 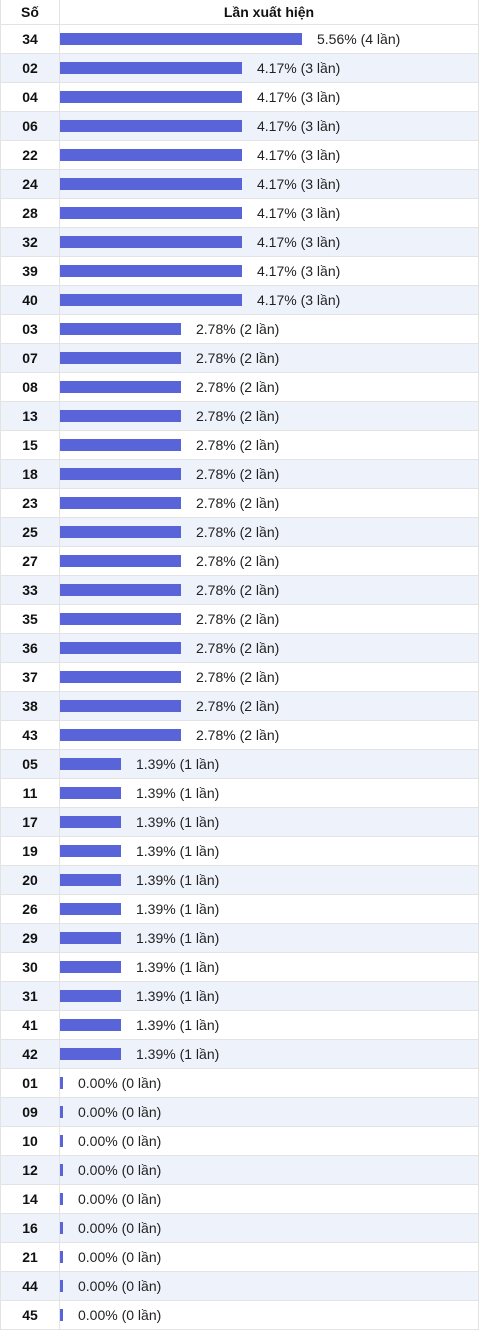 I want to click on table-row: 18 2.78% (2 lần), so click(x=239, y=474).